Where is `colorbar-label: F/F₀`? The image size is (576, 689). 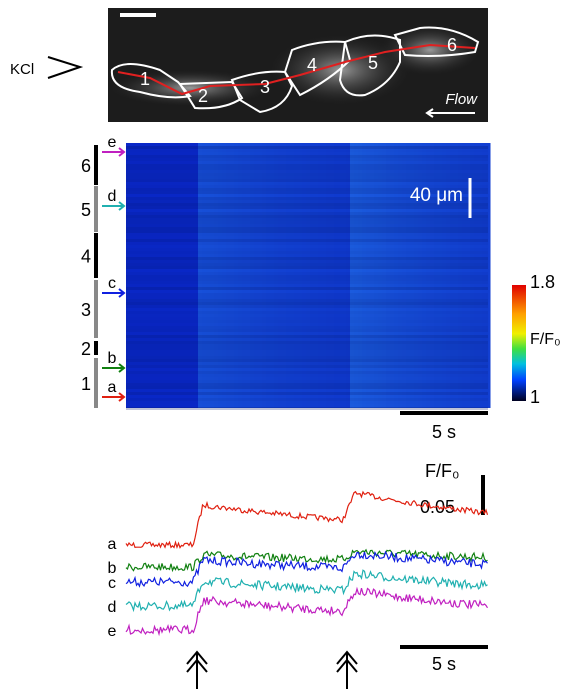 colorbar-label: F/F₀ is located at coordinates (545, 339).